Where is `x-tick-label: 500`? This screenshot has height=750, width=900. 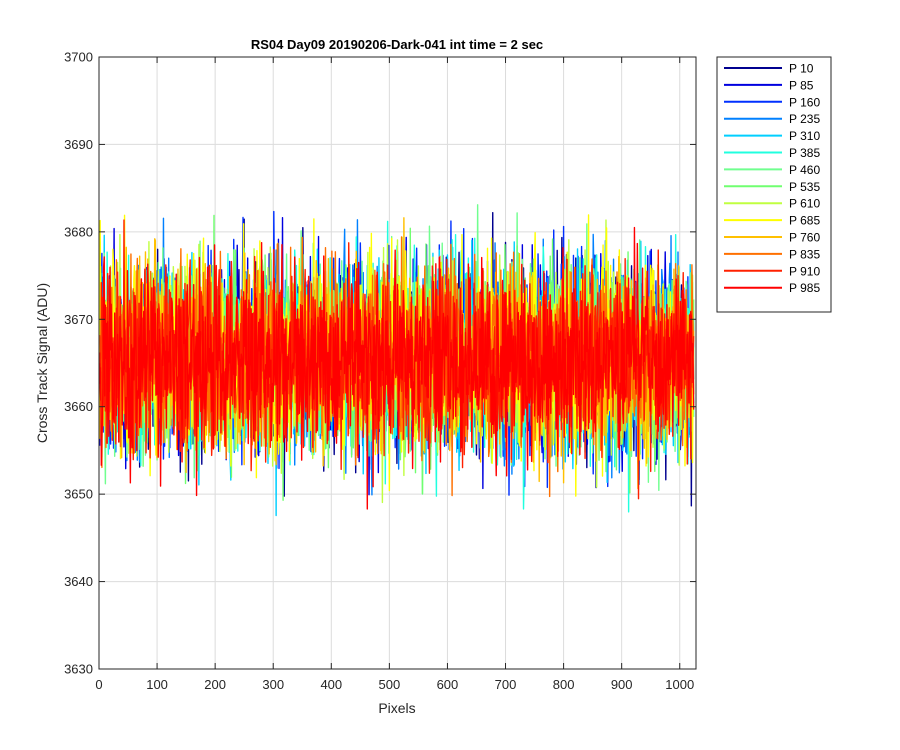 x-tick-label: 500 is located at coordinates (390, 684).